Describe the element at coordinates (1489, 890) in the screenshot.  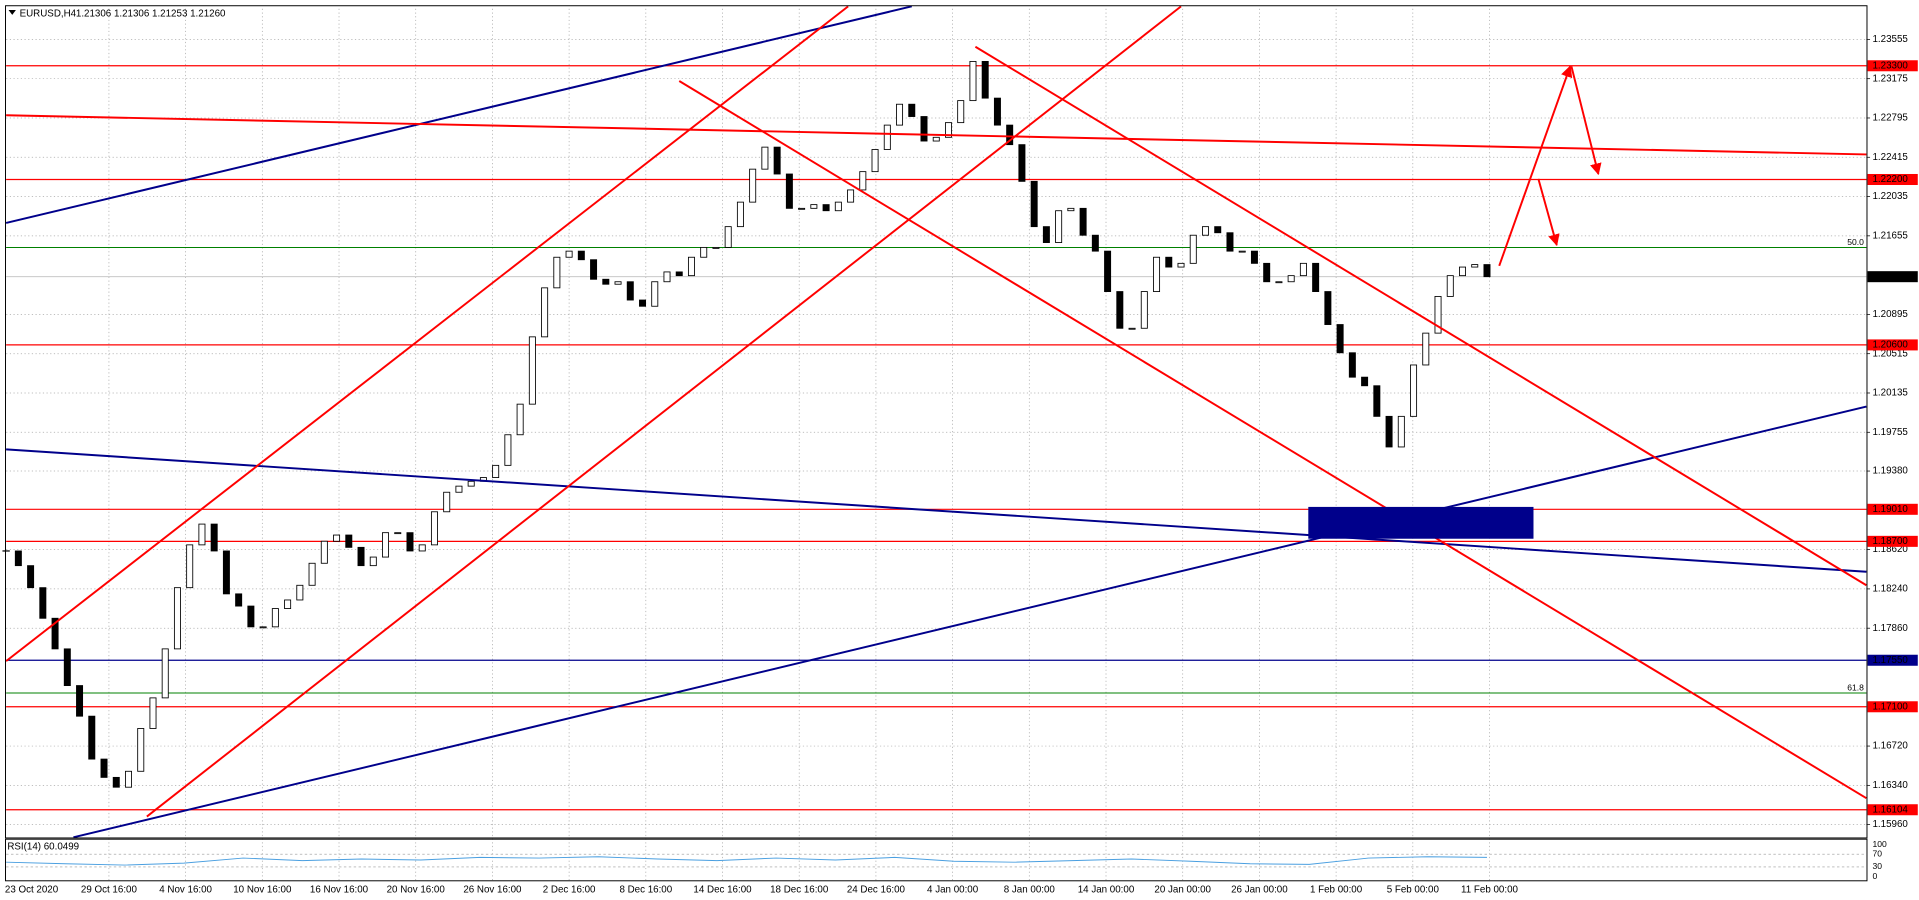
I see `x-tick-label: 11 Feb 00:00` at that location.